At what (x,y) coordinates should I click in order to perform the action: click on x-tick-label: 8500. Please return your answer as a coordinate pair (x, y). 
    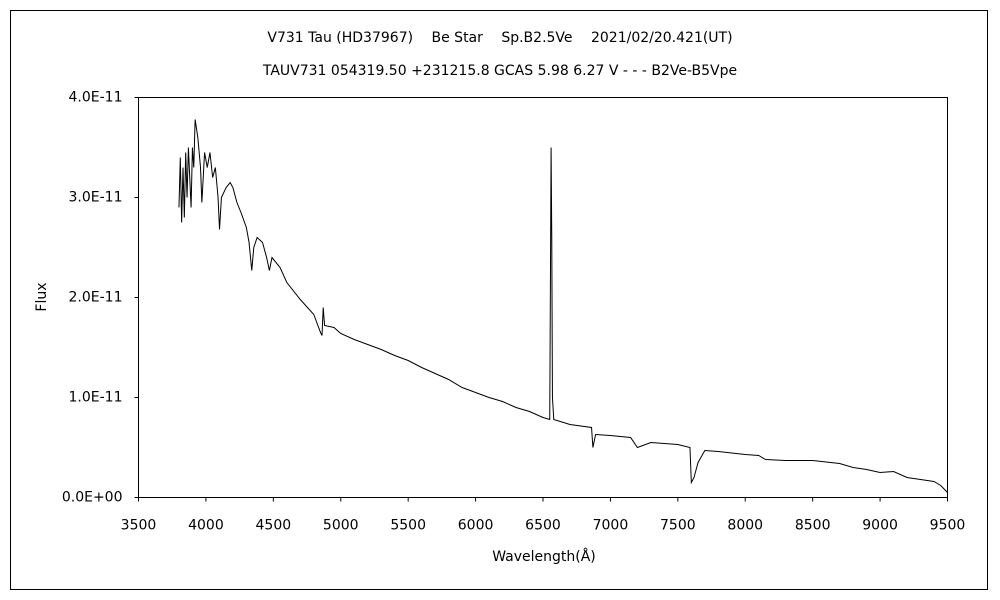
    Looking at the image, I should click on (813, 526).